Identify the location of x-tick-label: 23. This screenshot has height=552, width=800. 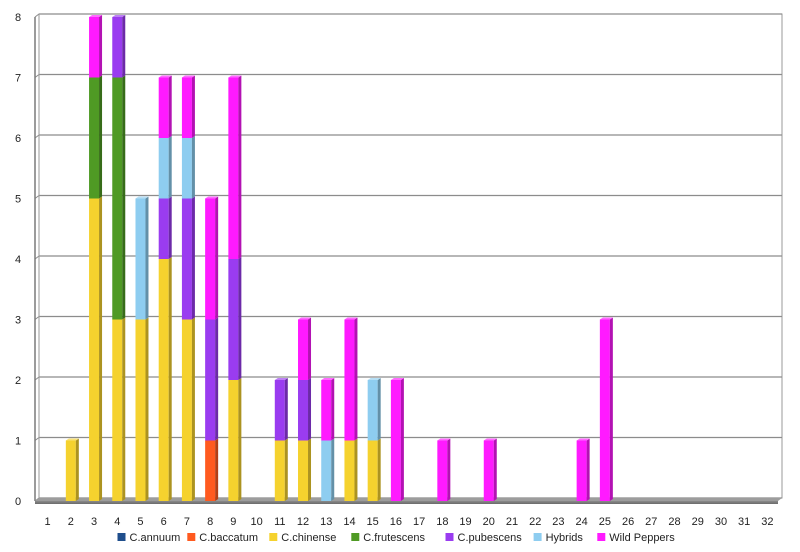
(558, 522).